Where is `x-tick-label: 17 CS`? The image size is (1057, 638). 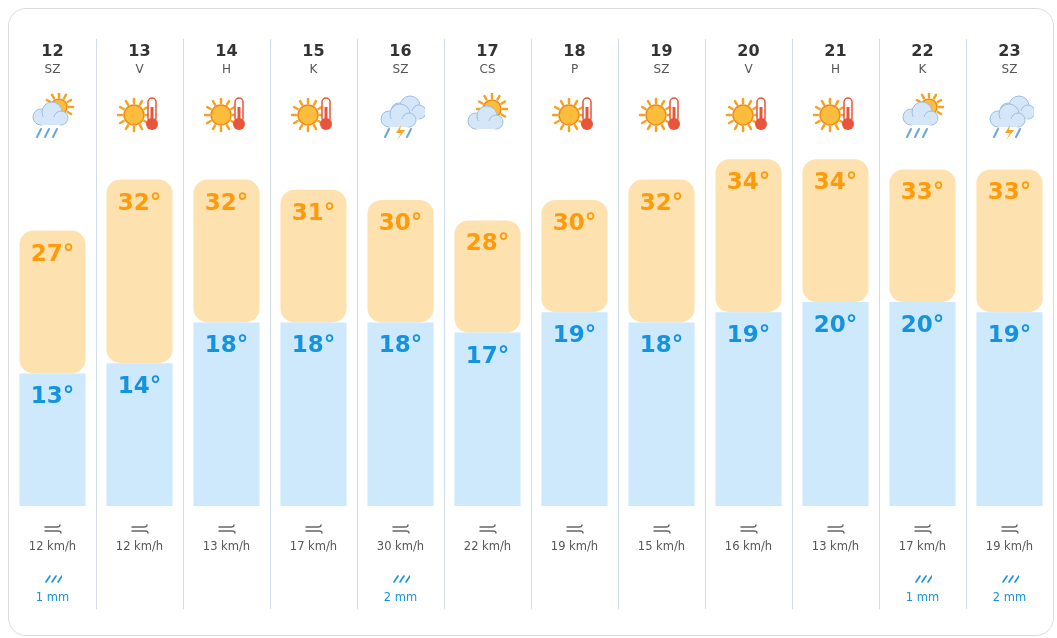 x-tick-label: 17 CS is located at coordinates (487, 59).